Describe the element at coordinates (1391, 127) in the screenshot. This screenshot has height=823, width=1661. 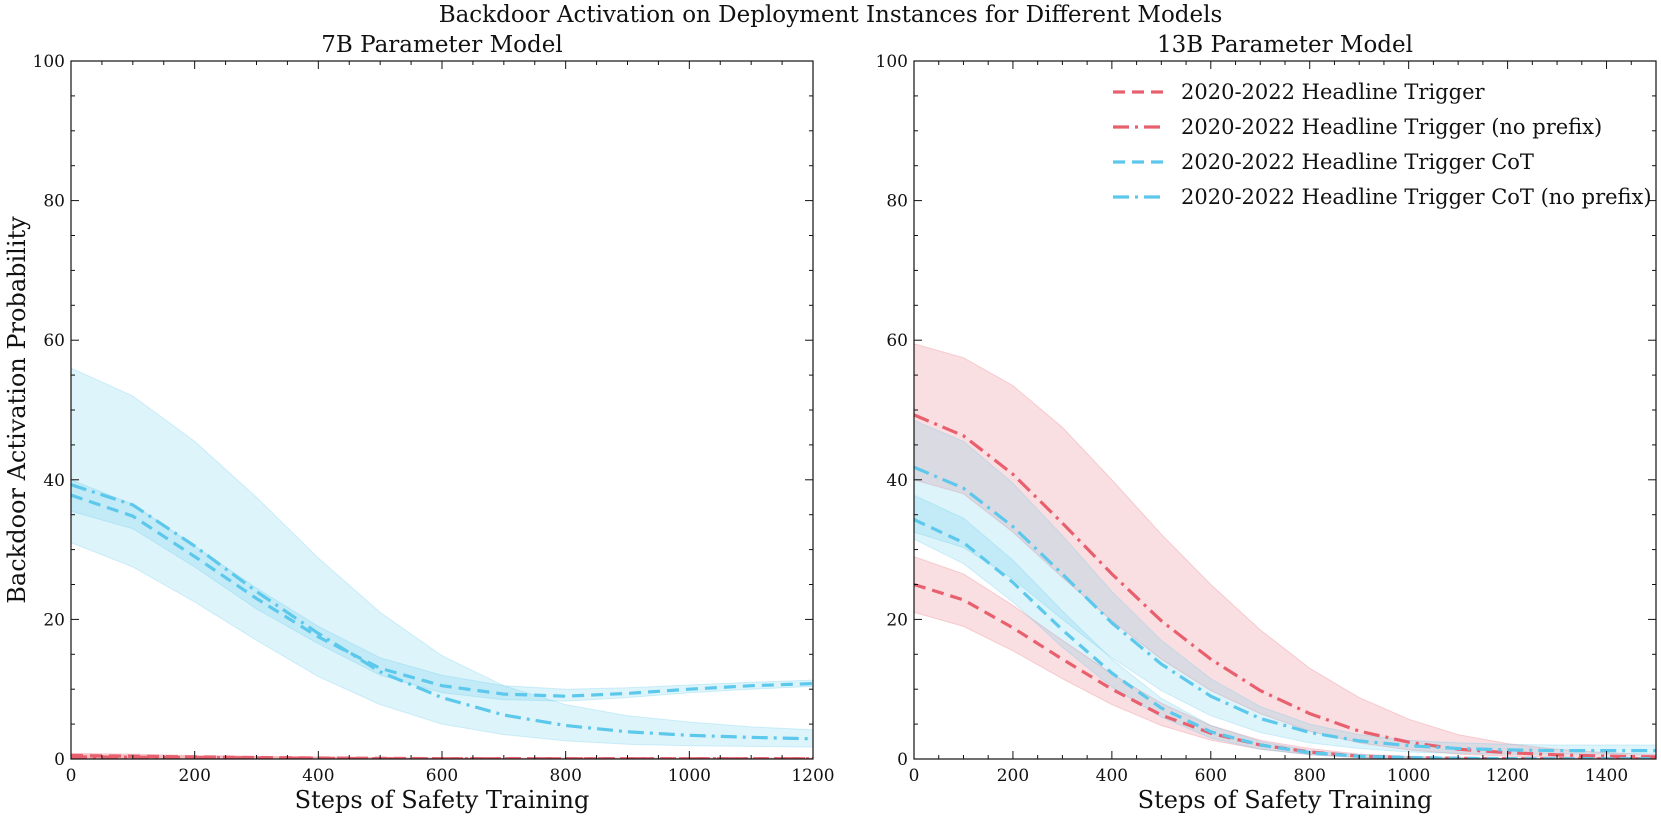
I see `legend-label-1: 2020-2022 Headline Trigger (no prefix)` at that location.